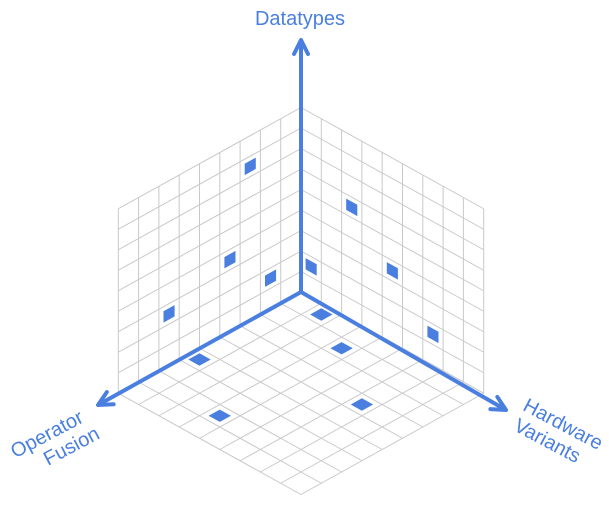 This screenshot has width=614, height=506. I want to click on y-axis-label: Datatypes, so click(300, 19).